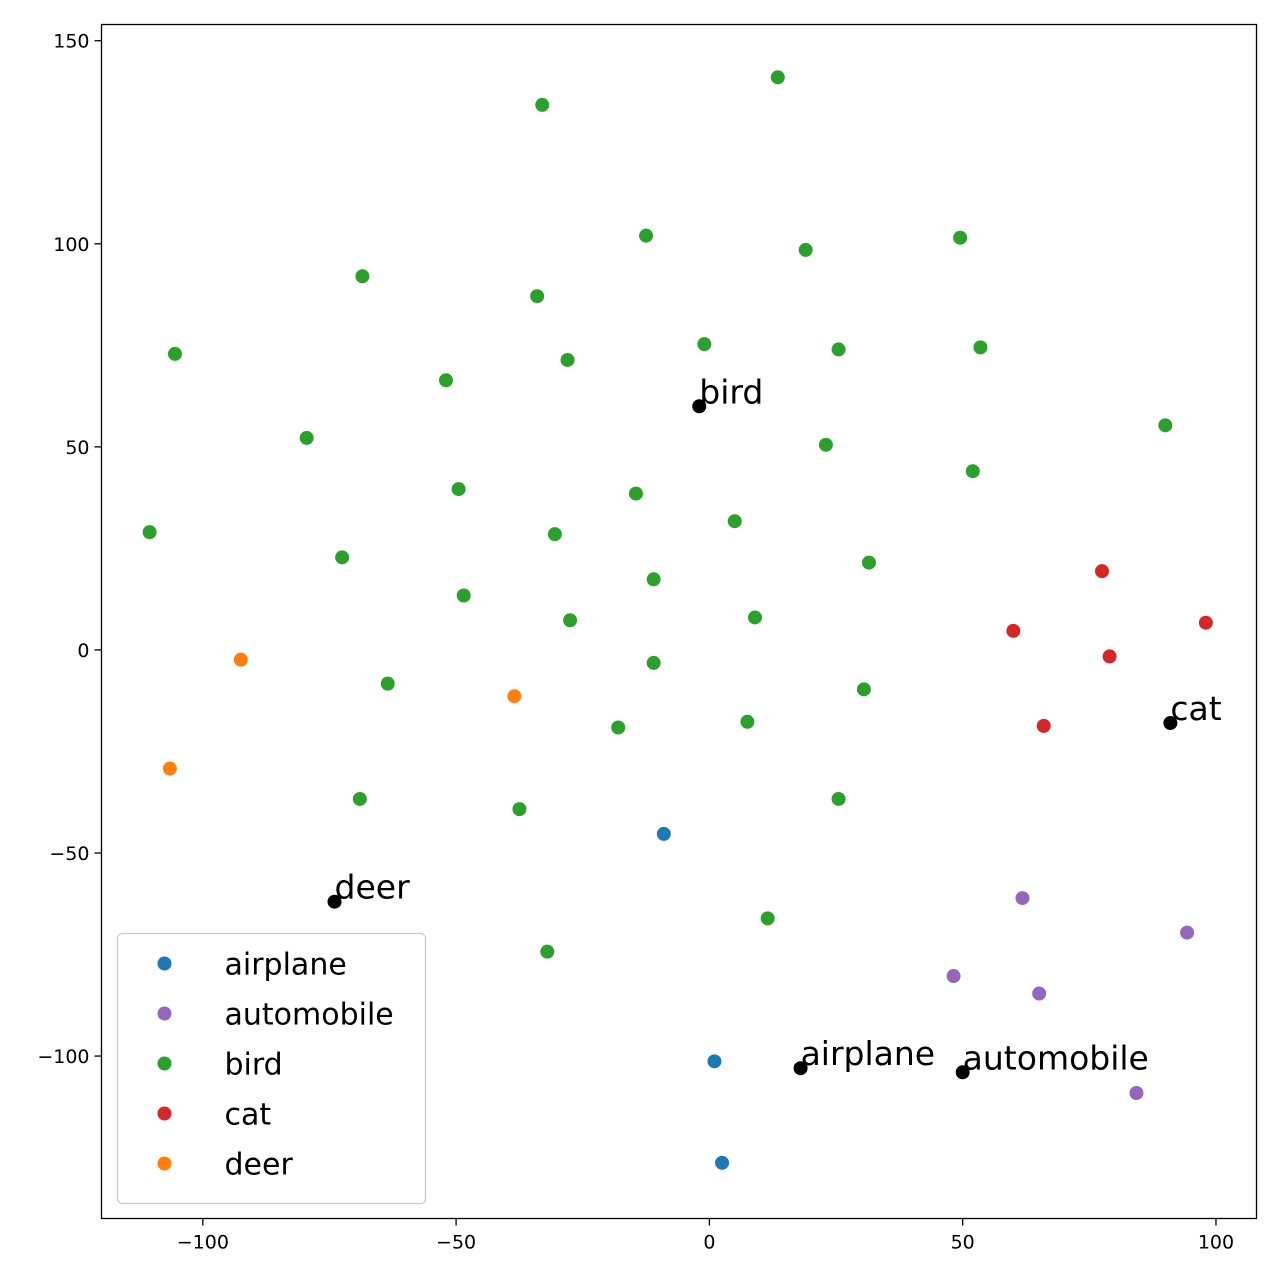  I want to click on x-tick-label: −100, so click(203, 1243).